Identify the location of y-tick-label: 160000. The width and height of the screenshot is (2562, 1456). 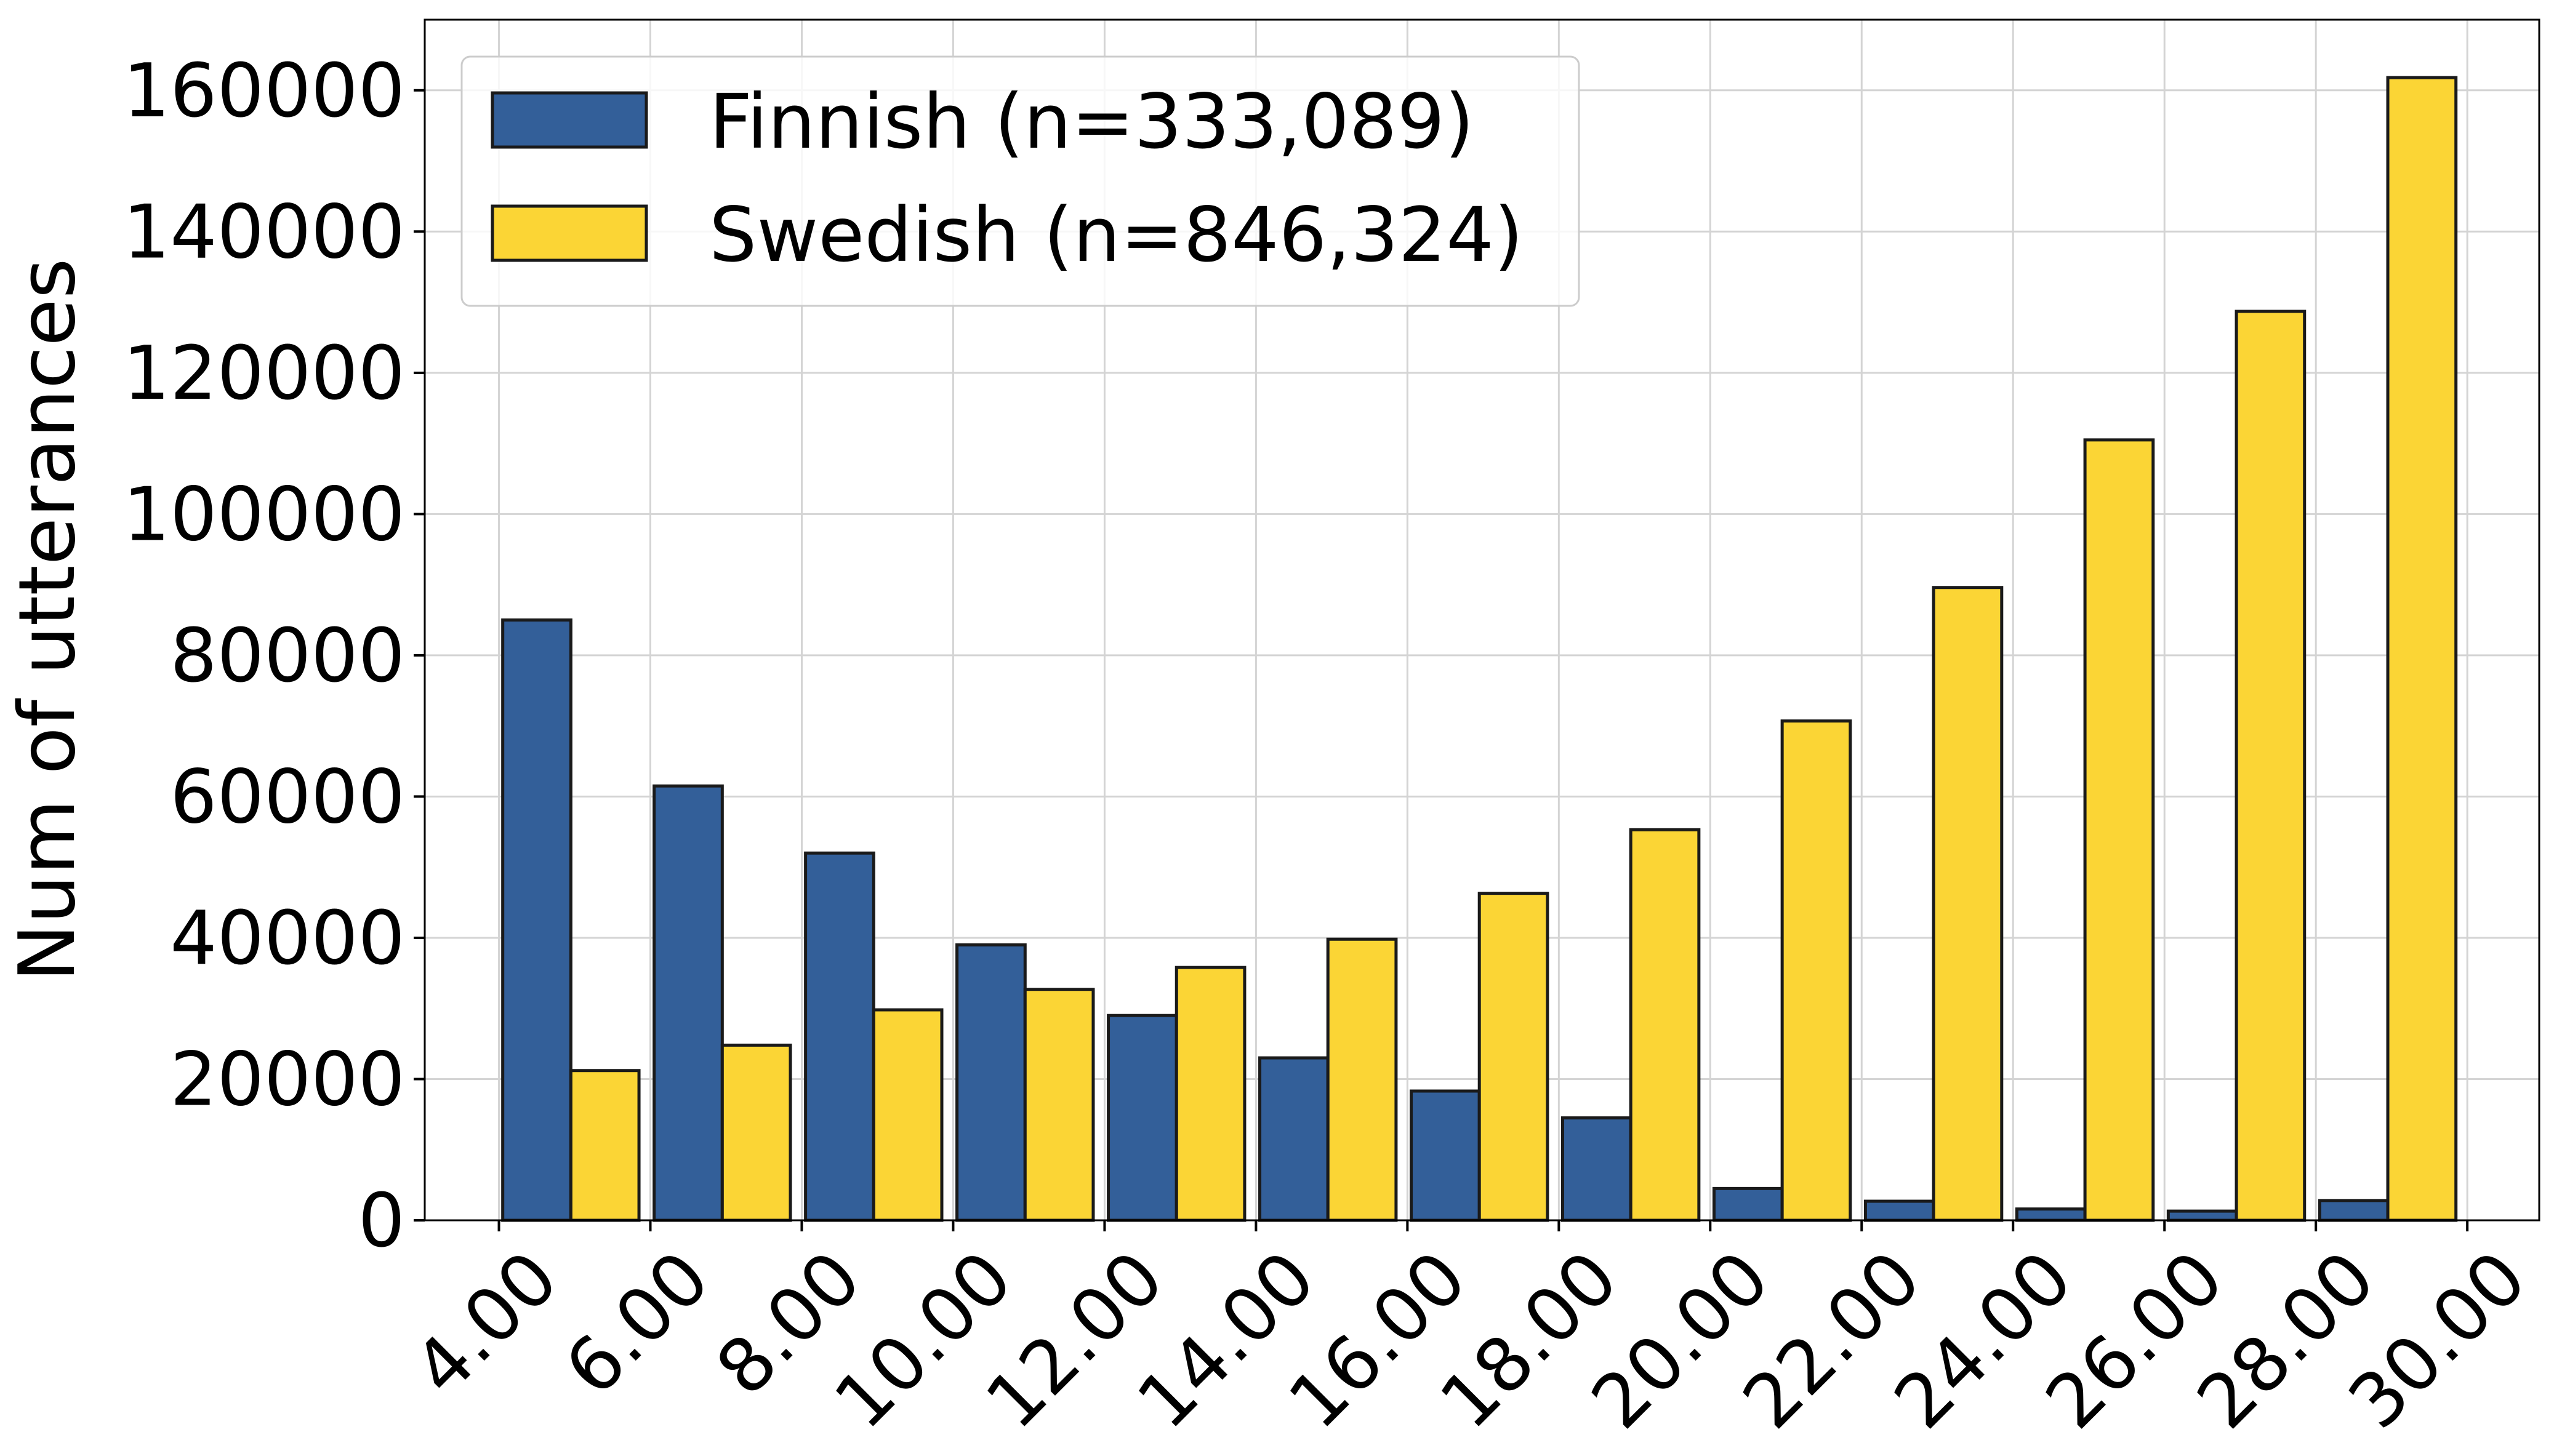
(264, 91).